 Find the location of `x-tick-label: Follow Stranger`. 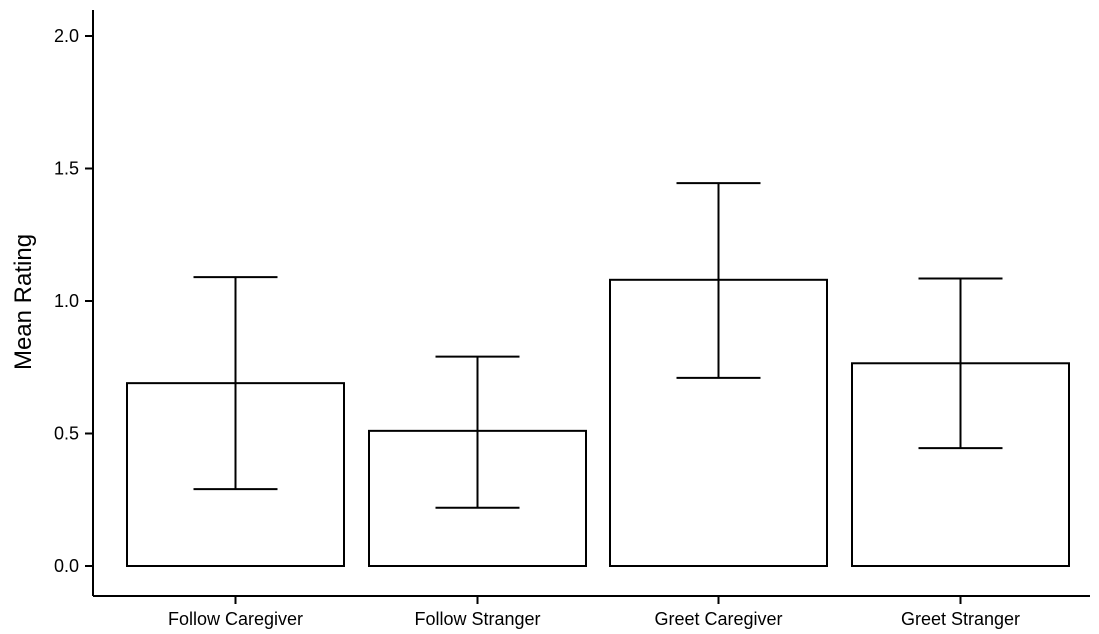

x-tick-label: Follow Stranger is located at coordinates (477, 619).